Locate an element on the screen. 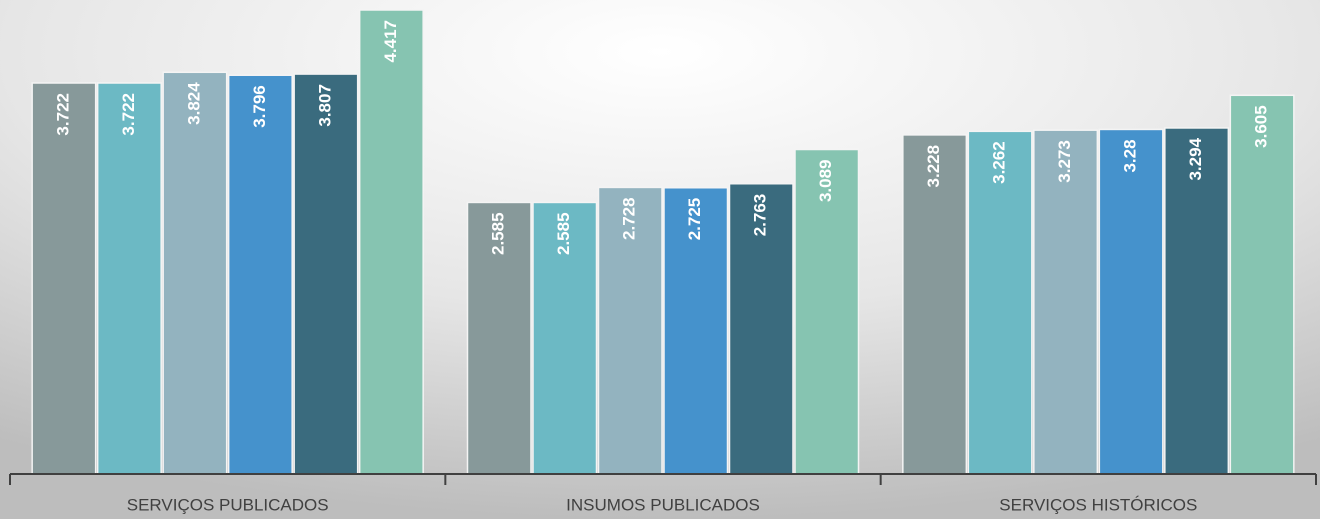  data-label: 3.294 is located at coordinates (1195, 158).